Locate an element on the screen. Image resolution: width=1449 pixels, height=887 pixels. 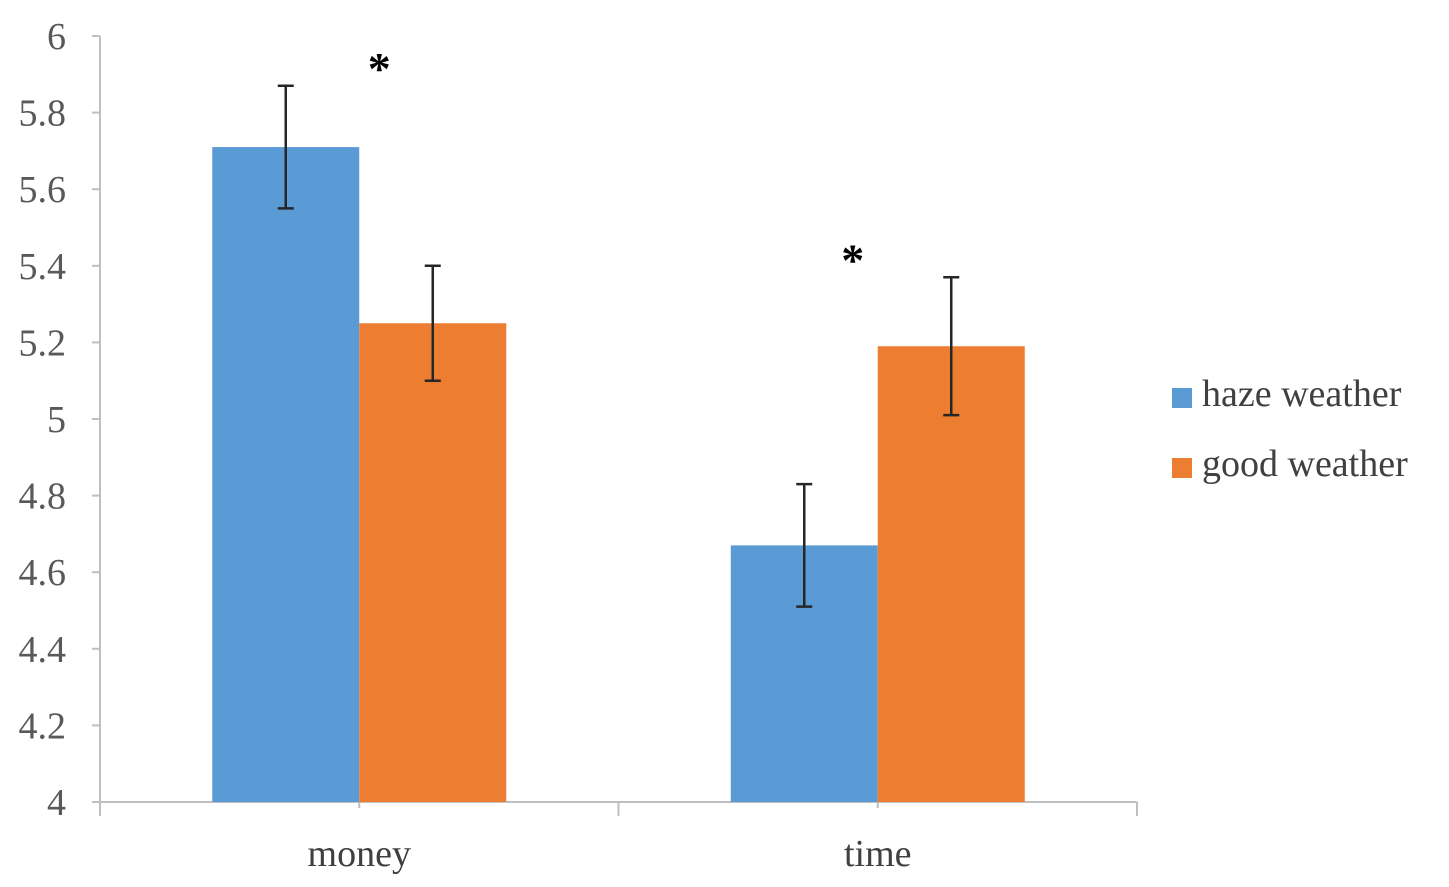
y-tick-label: 5.6 is located at coordinates (43, 190).